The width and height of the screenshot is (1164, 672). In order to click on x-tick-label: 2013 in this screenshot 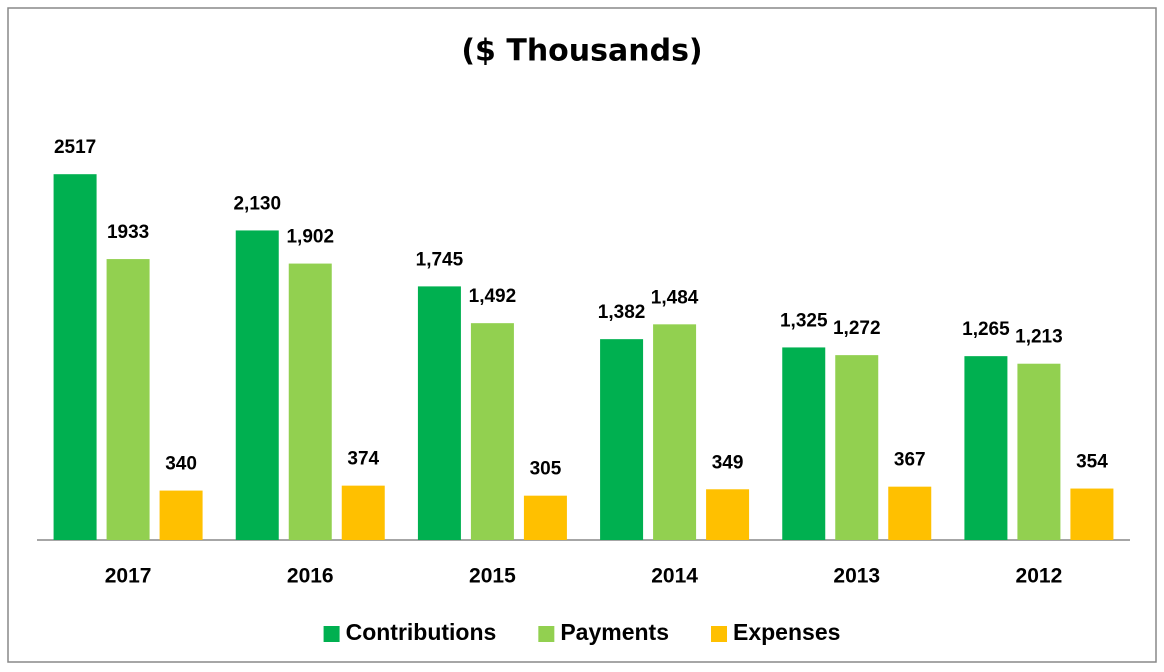, I will do `click(856, 576)`.